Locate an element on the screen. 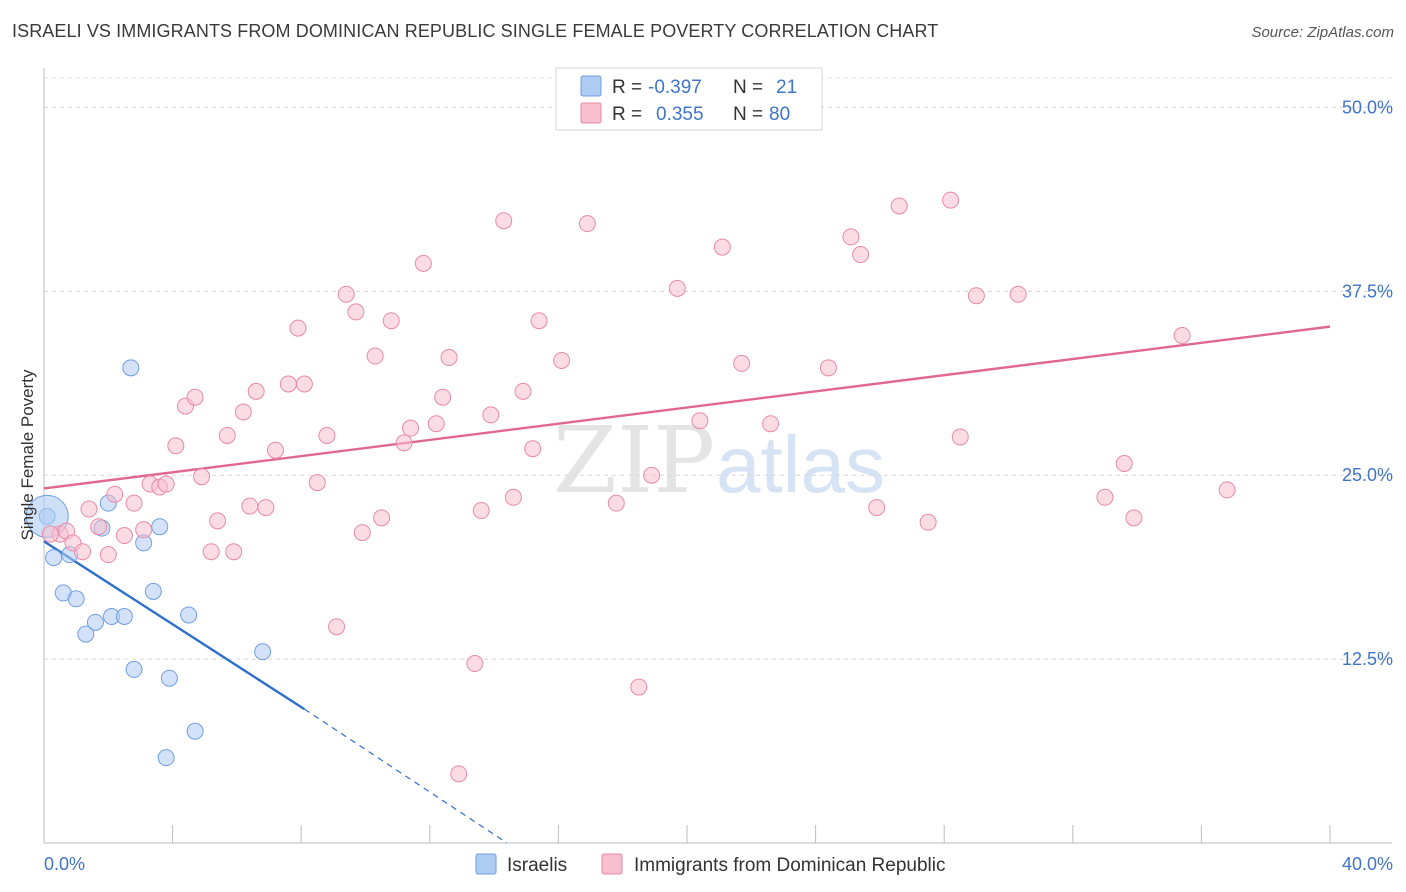 The width and height of the screenshot is (1406, 892). chart-source: Source: ZipAtlas.com is located at coordinates (1322, 32).